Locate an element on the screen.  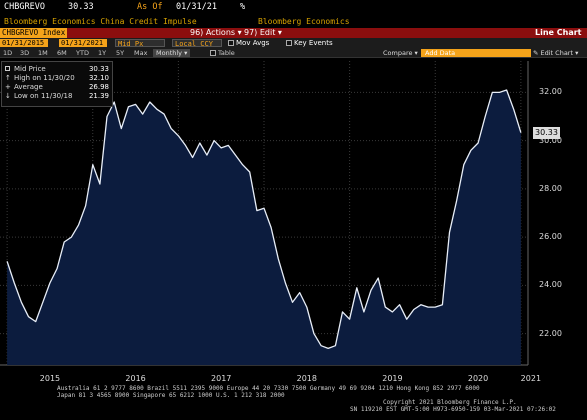
security-header: CHBGREVO 30.33 As Of 01/31/21 % is located at coordinates (293, 7).